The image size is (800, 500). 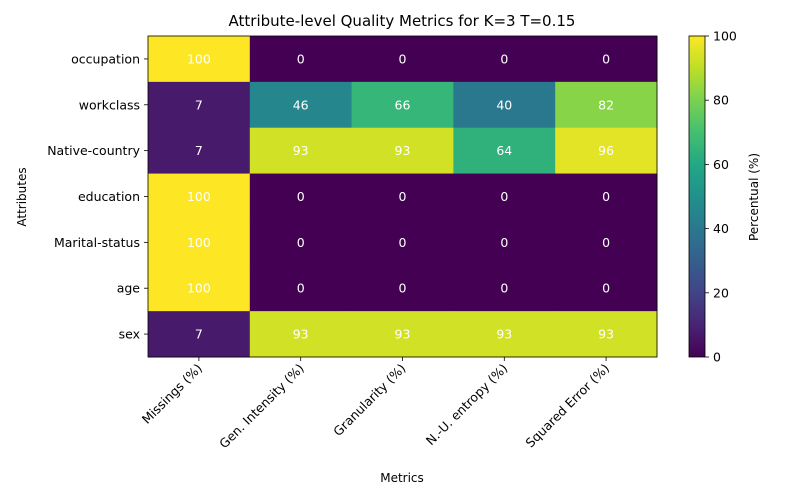 What do you see at coordinates (697, 196) in the screenshot?
I see `colorbar` at bounding box center [697, 196].